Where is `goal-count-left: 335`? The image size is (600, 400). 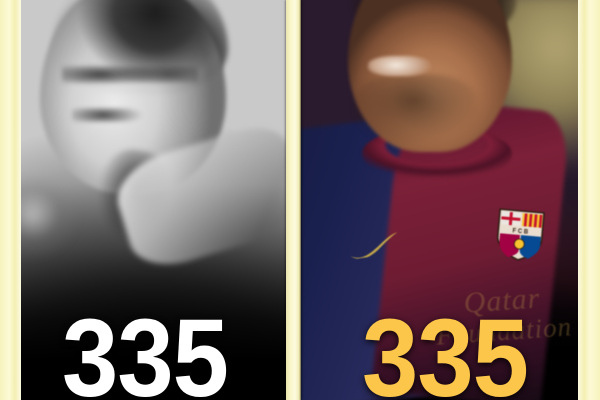 goal-count-left: 335 is located at coordinates (145, 348).